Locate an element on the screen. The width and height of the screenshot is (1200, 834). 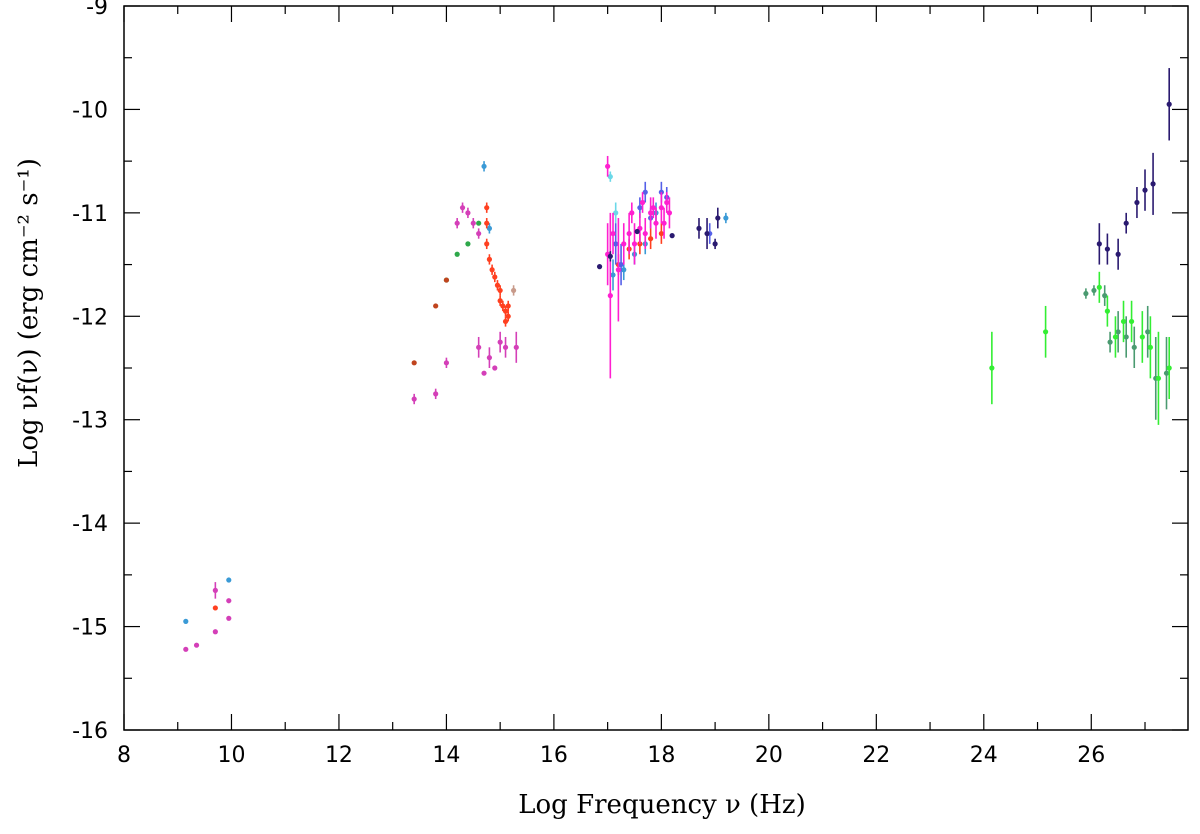
y-tick-label: -10 is located at coordinates (90, 110).